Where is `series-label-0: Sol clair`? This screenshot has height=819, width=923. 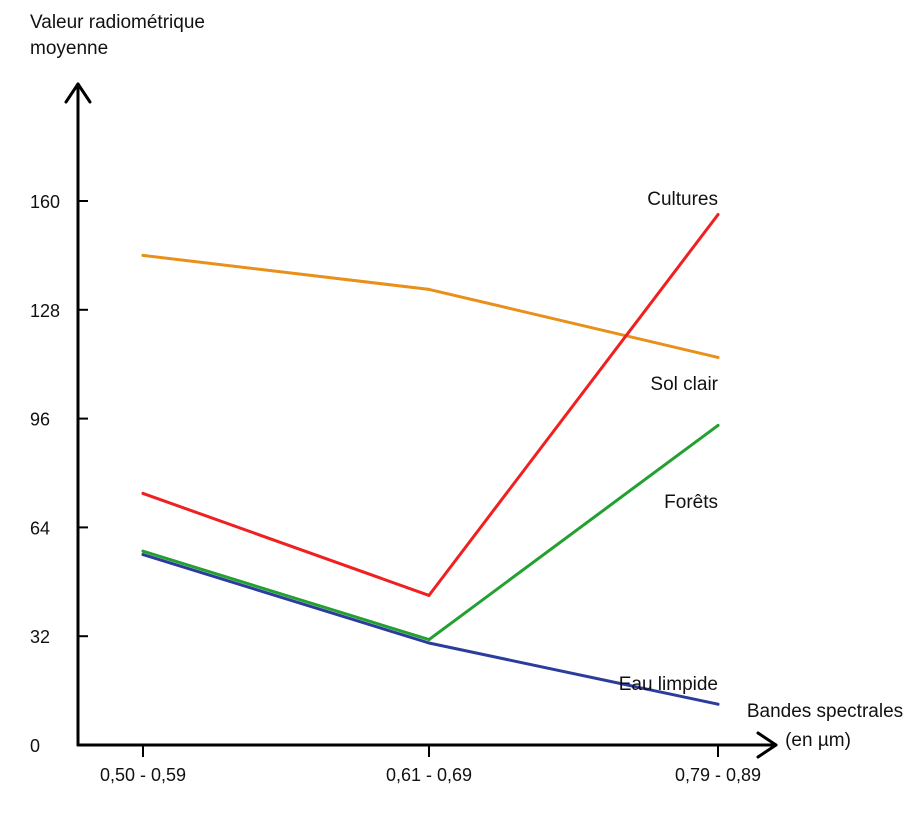
series-label-0: Sol clair is located at coordinates (684, 384).